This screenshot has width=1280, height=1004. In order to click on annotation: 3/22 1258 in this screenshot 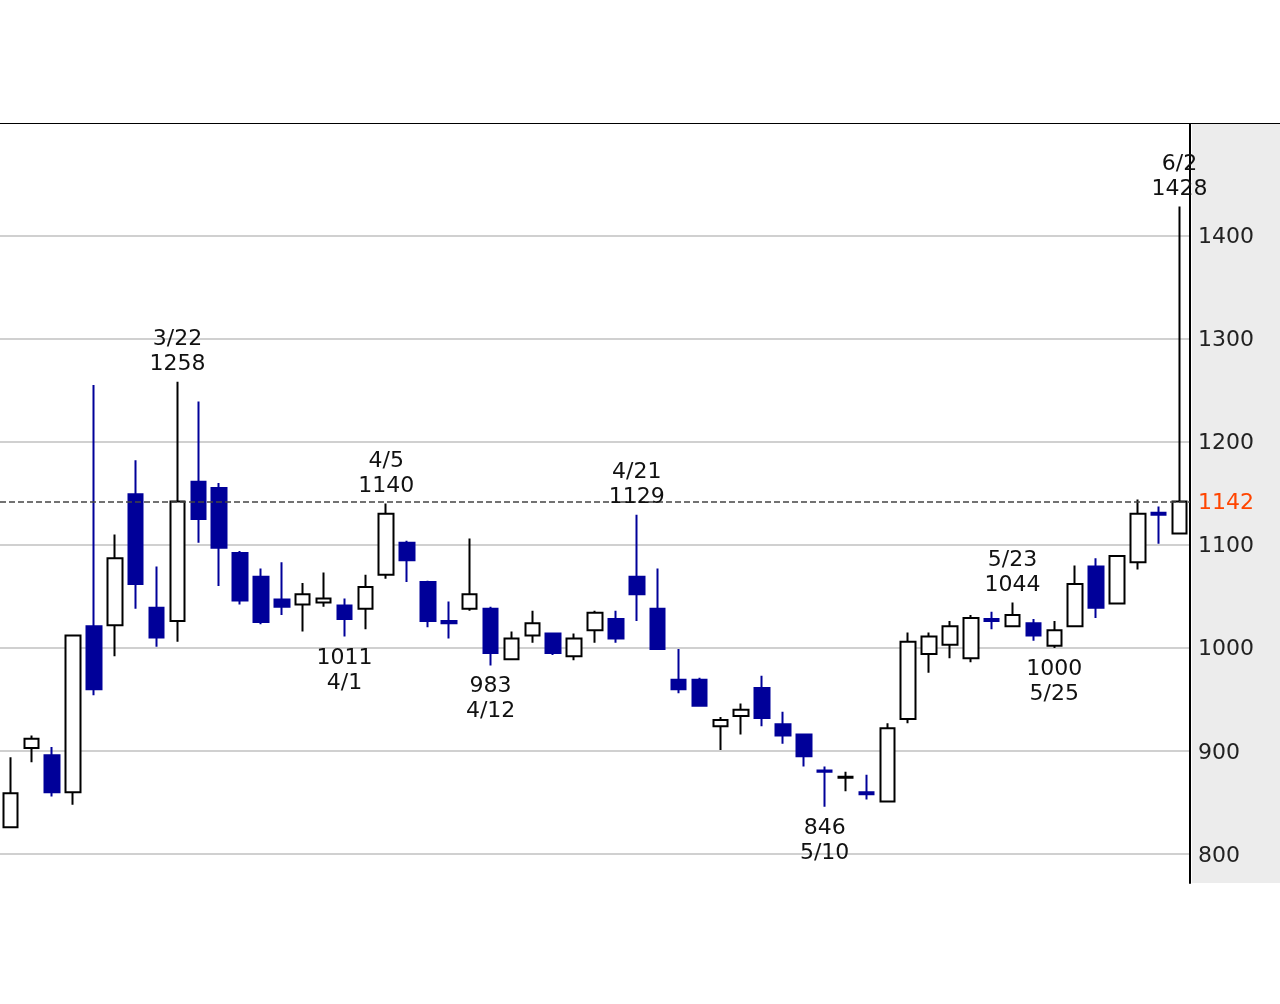, I will do `click(177, 349)`.